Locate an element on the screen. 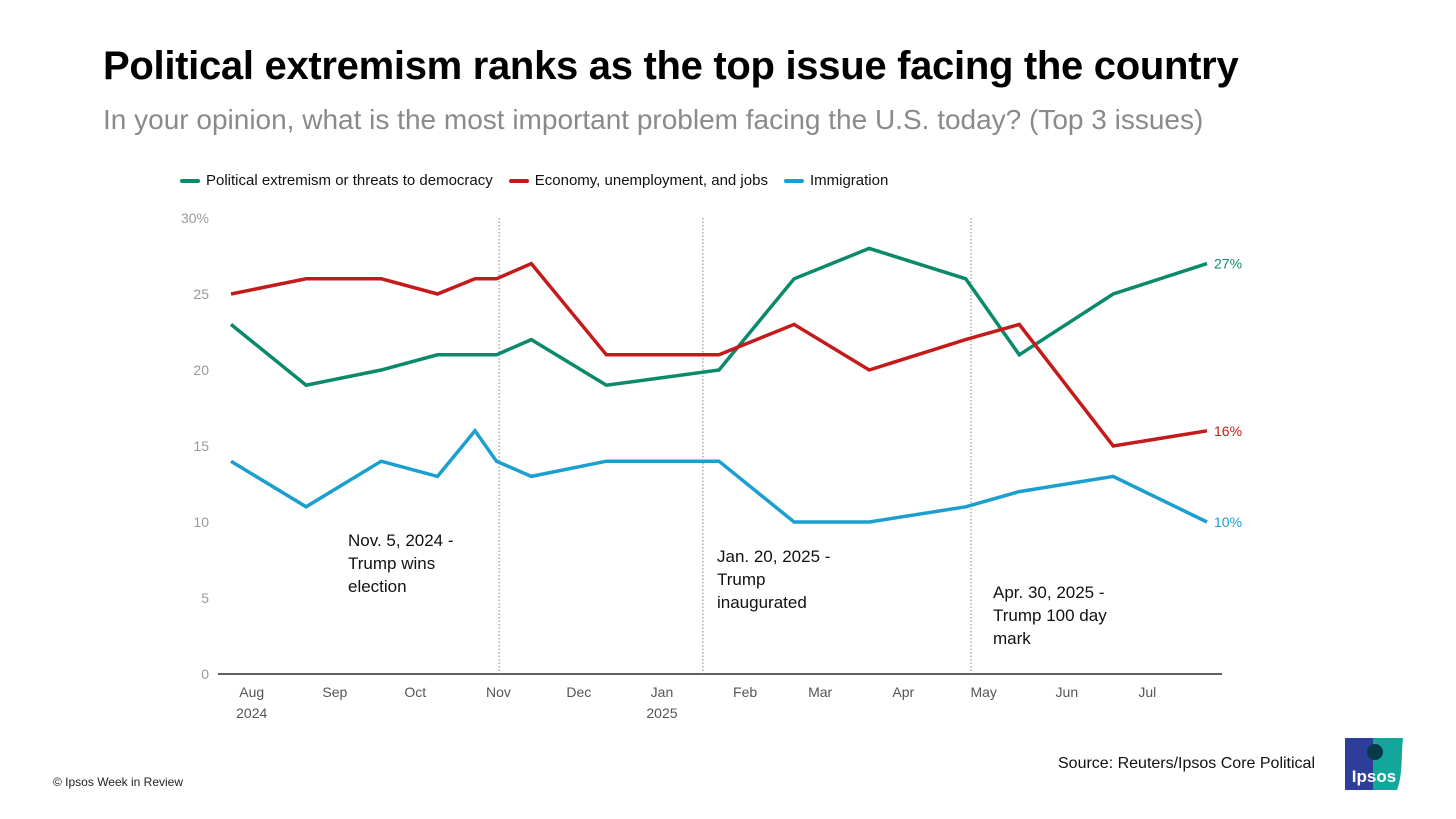  source-note: Source: Reuters/Ipsos Core Political is located at coordinates (1186, 763).